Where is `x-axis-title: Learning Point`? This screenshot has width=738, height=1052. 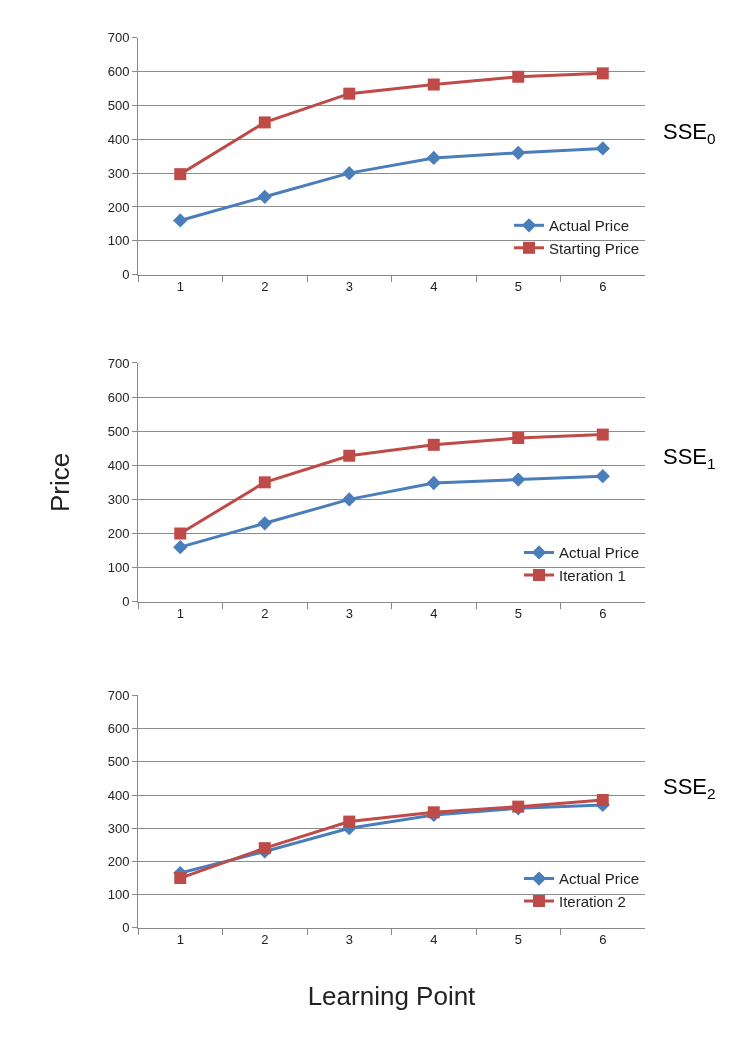
x-axis-title: Learning Point is located at coordinates (392, 996).